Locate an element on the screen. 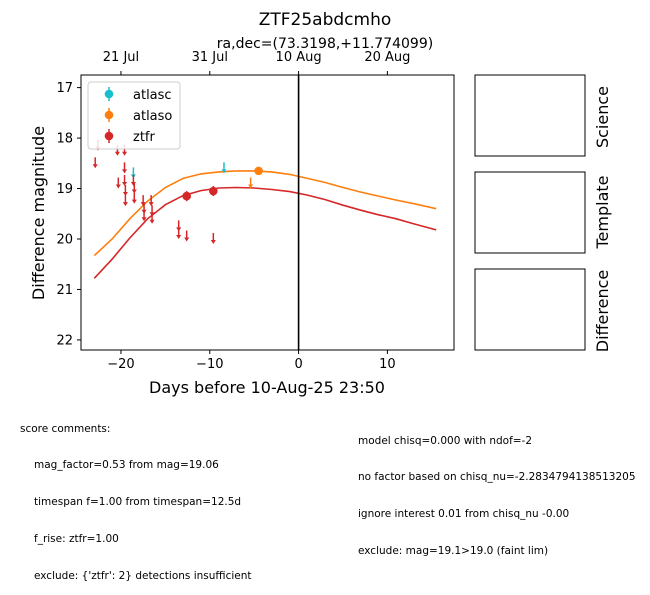 This screenshot has height=595, width=650. difference-label: Difference is located at coordinates (602, 311).